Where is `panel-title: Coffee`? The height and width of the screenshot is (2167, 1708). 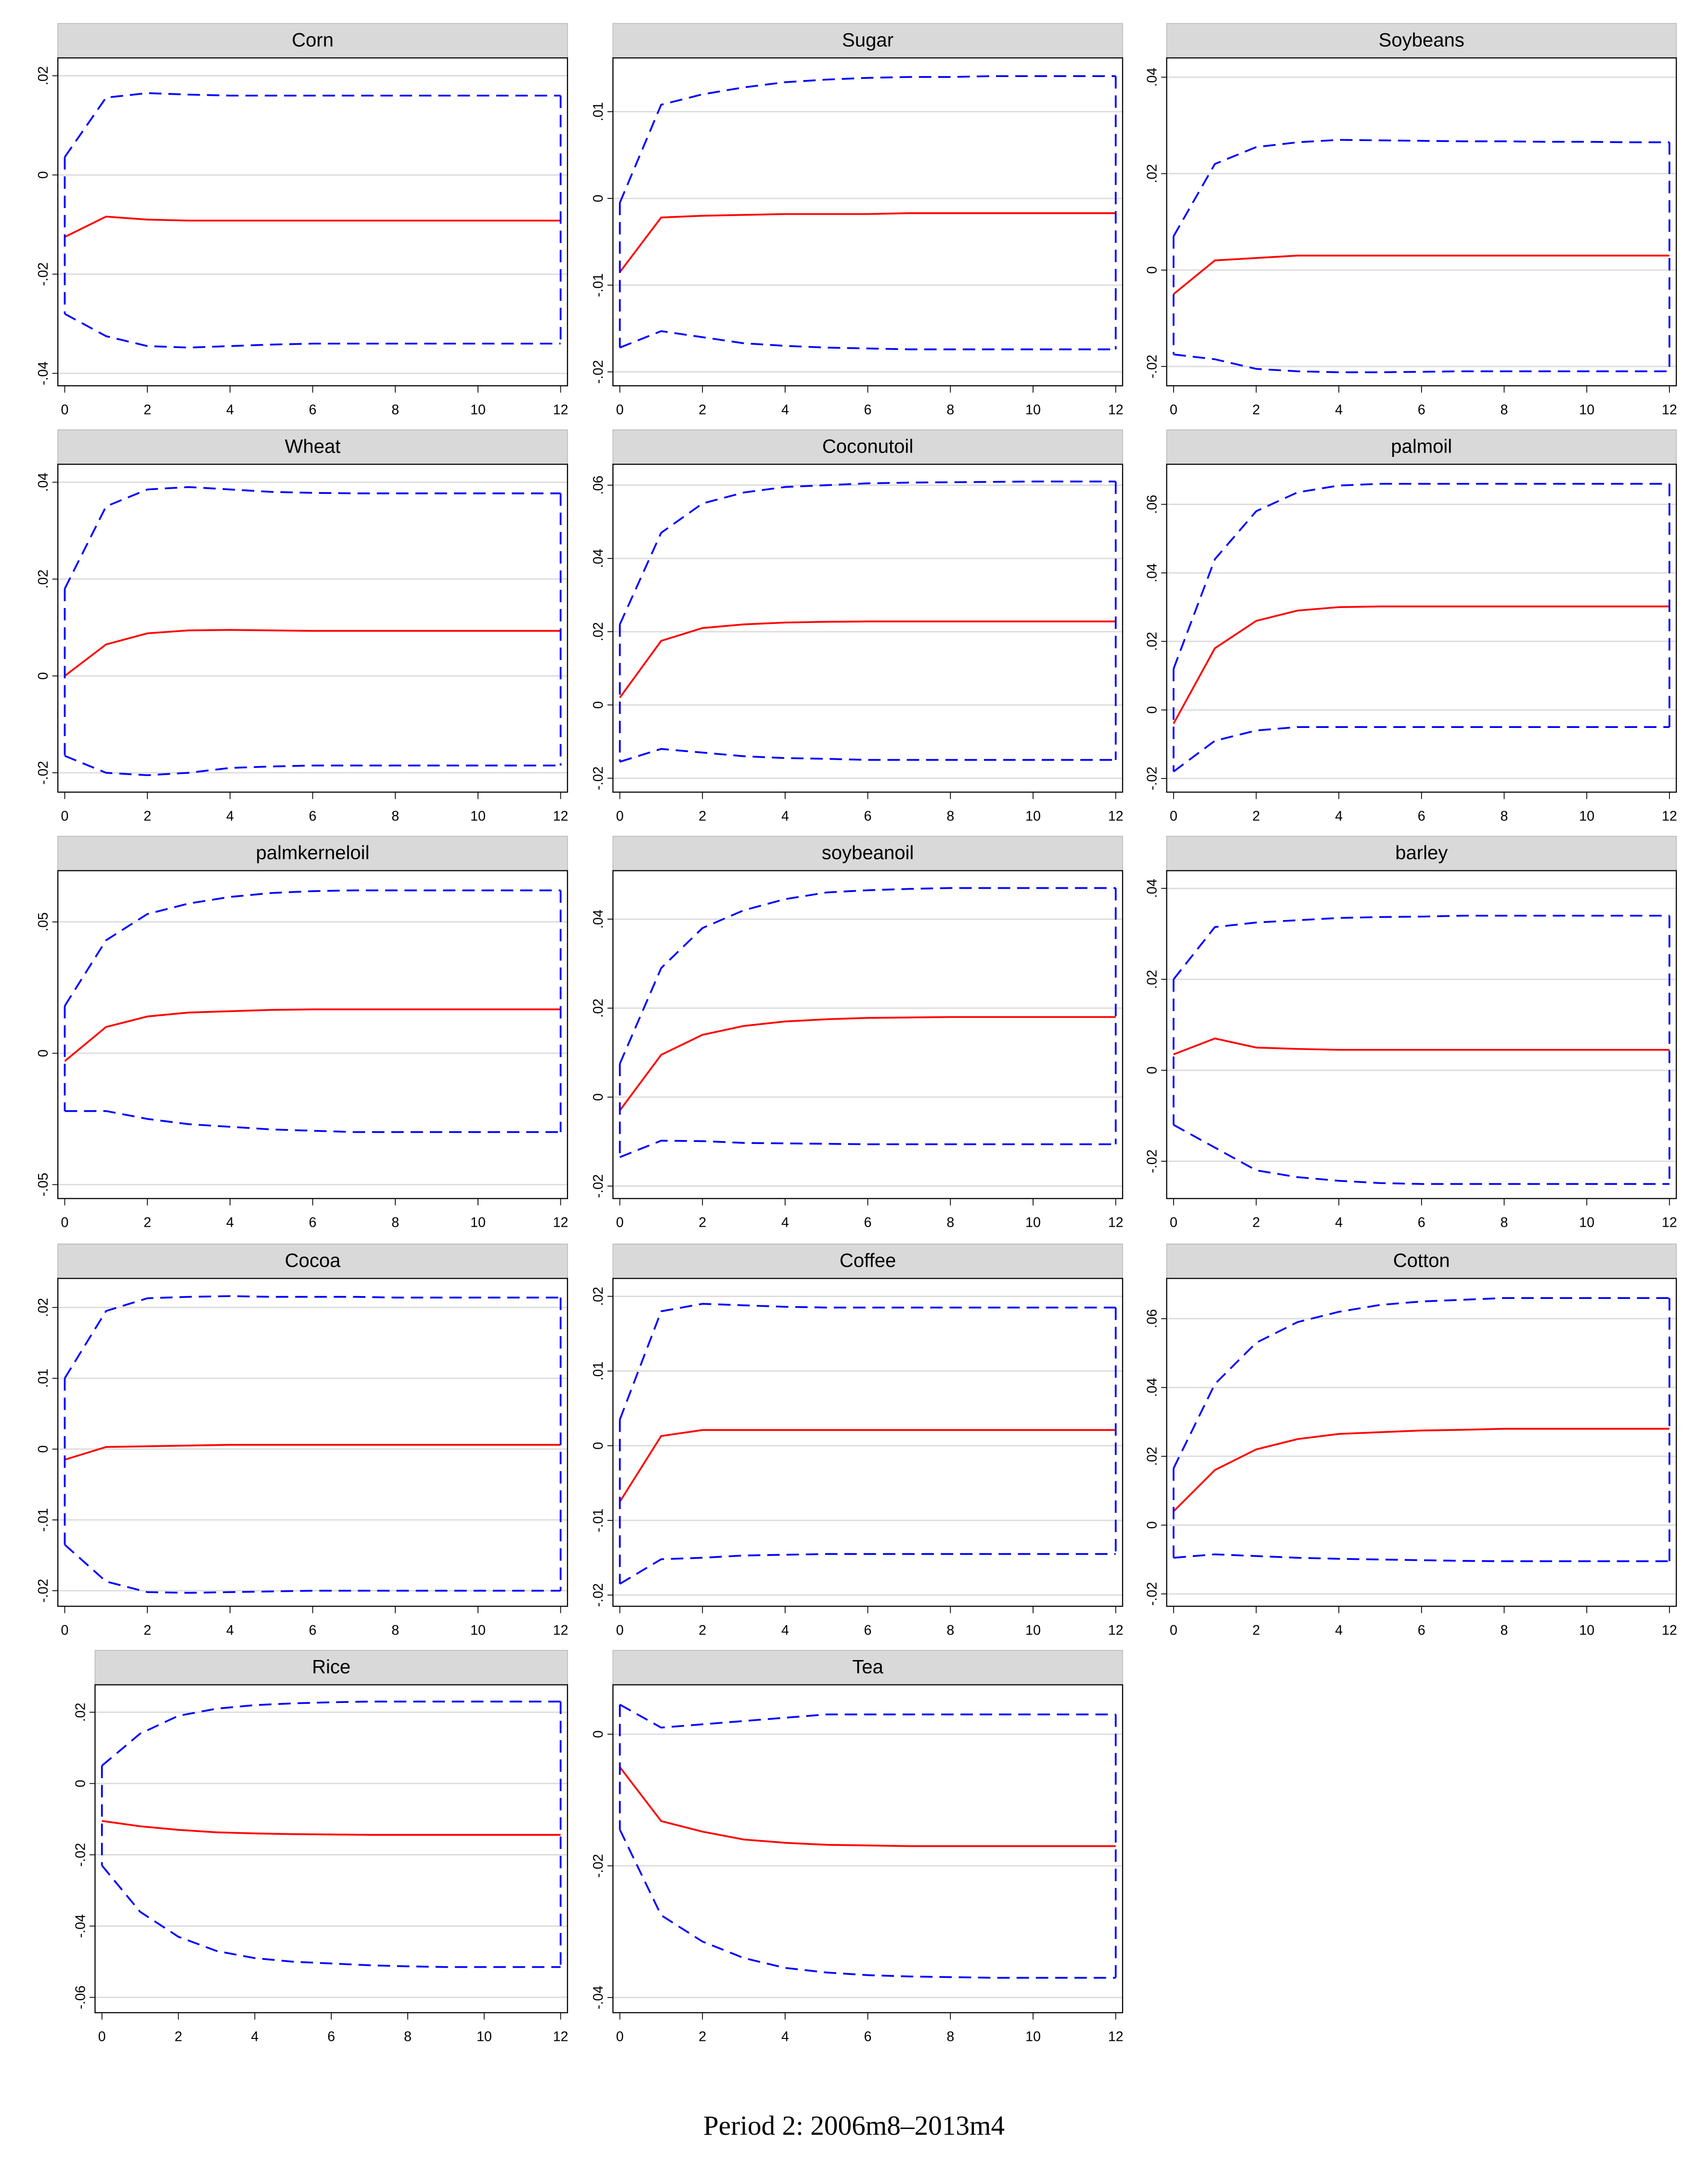
panel-title: Coffee is located at coordinates (868, 1261).